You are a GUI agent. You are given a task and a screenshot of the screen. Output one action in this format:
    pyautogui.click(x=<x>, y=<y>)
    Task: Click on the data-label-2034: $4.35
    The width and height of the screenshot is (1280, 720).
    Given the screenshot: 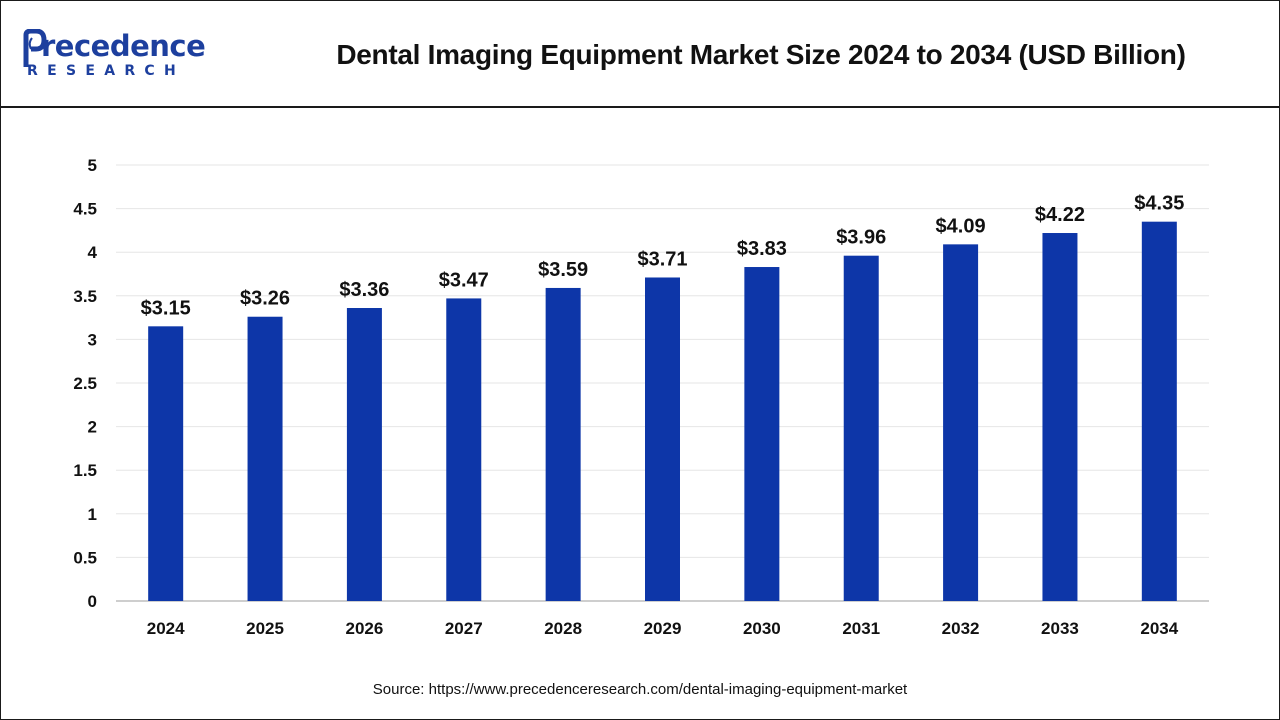 What is the action you would take?
    pyautogui.click(x=1159, y=204)
    